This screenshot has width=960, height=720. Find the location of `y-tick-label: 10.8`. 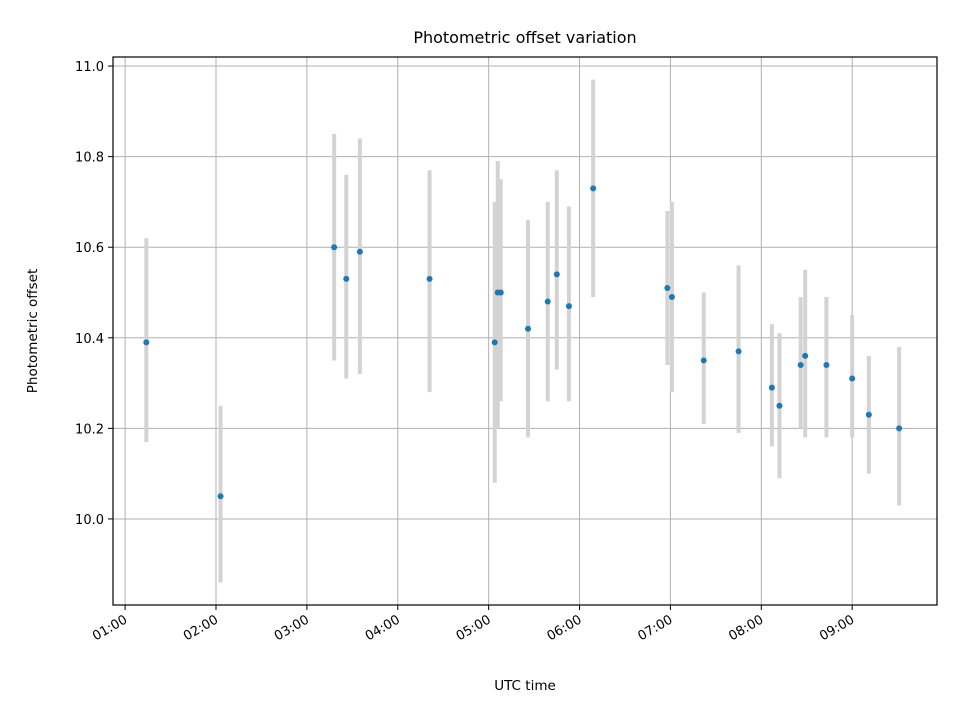

y-tick-label: 10.8 is located at coordinates (89, 158).